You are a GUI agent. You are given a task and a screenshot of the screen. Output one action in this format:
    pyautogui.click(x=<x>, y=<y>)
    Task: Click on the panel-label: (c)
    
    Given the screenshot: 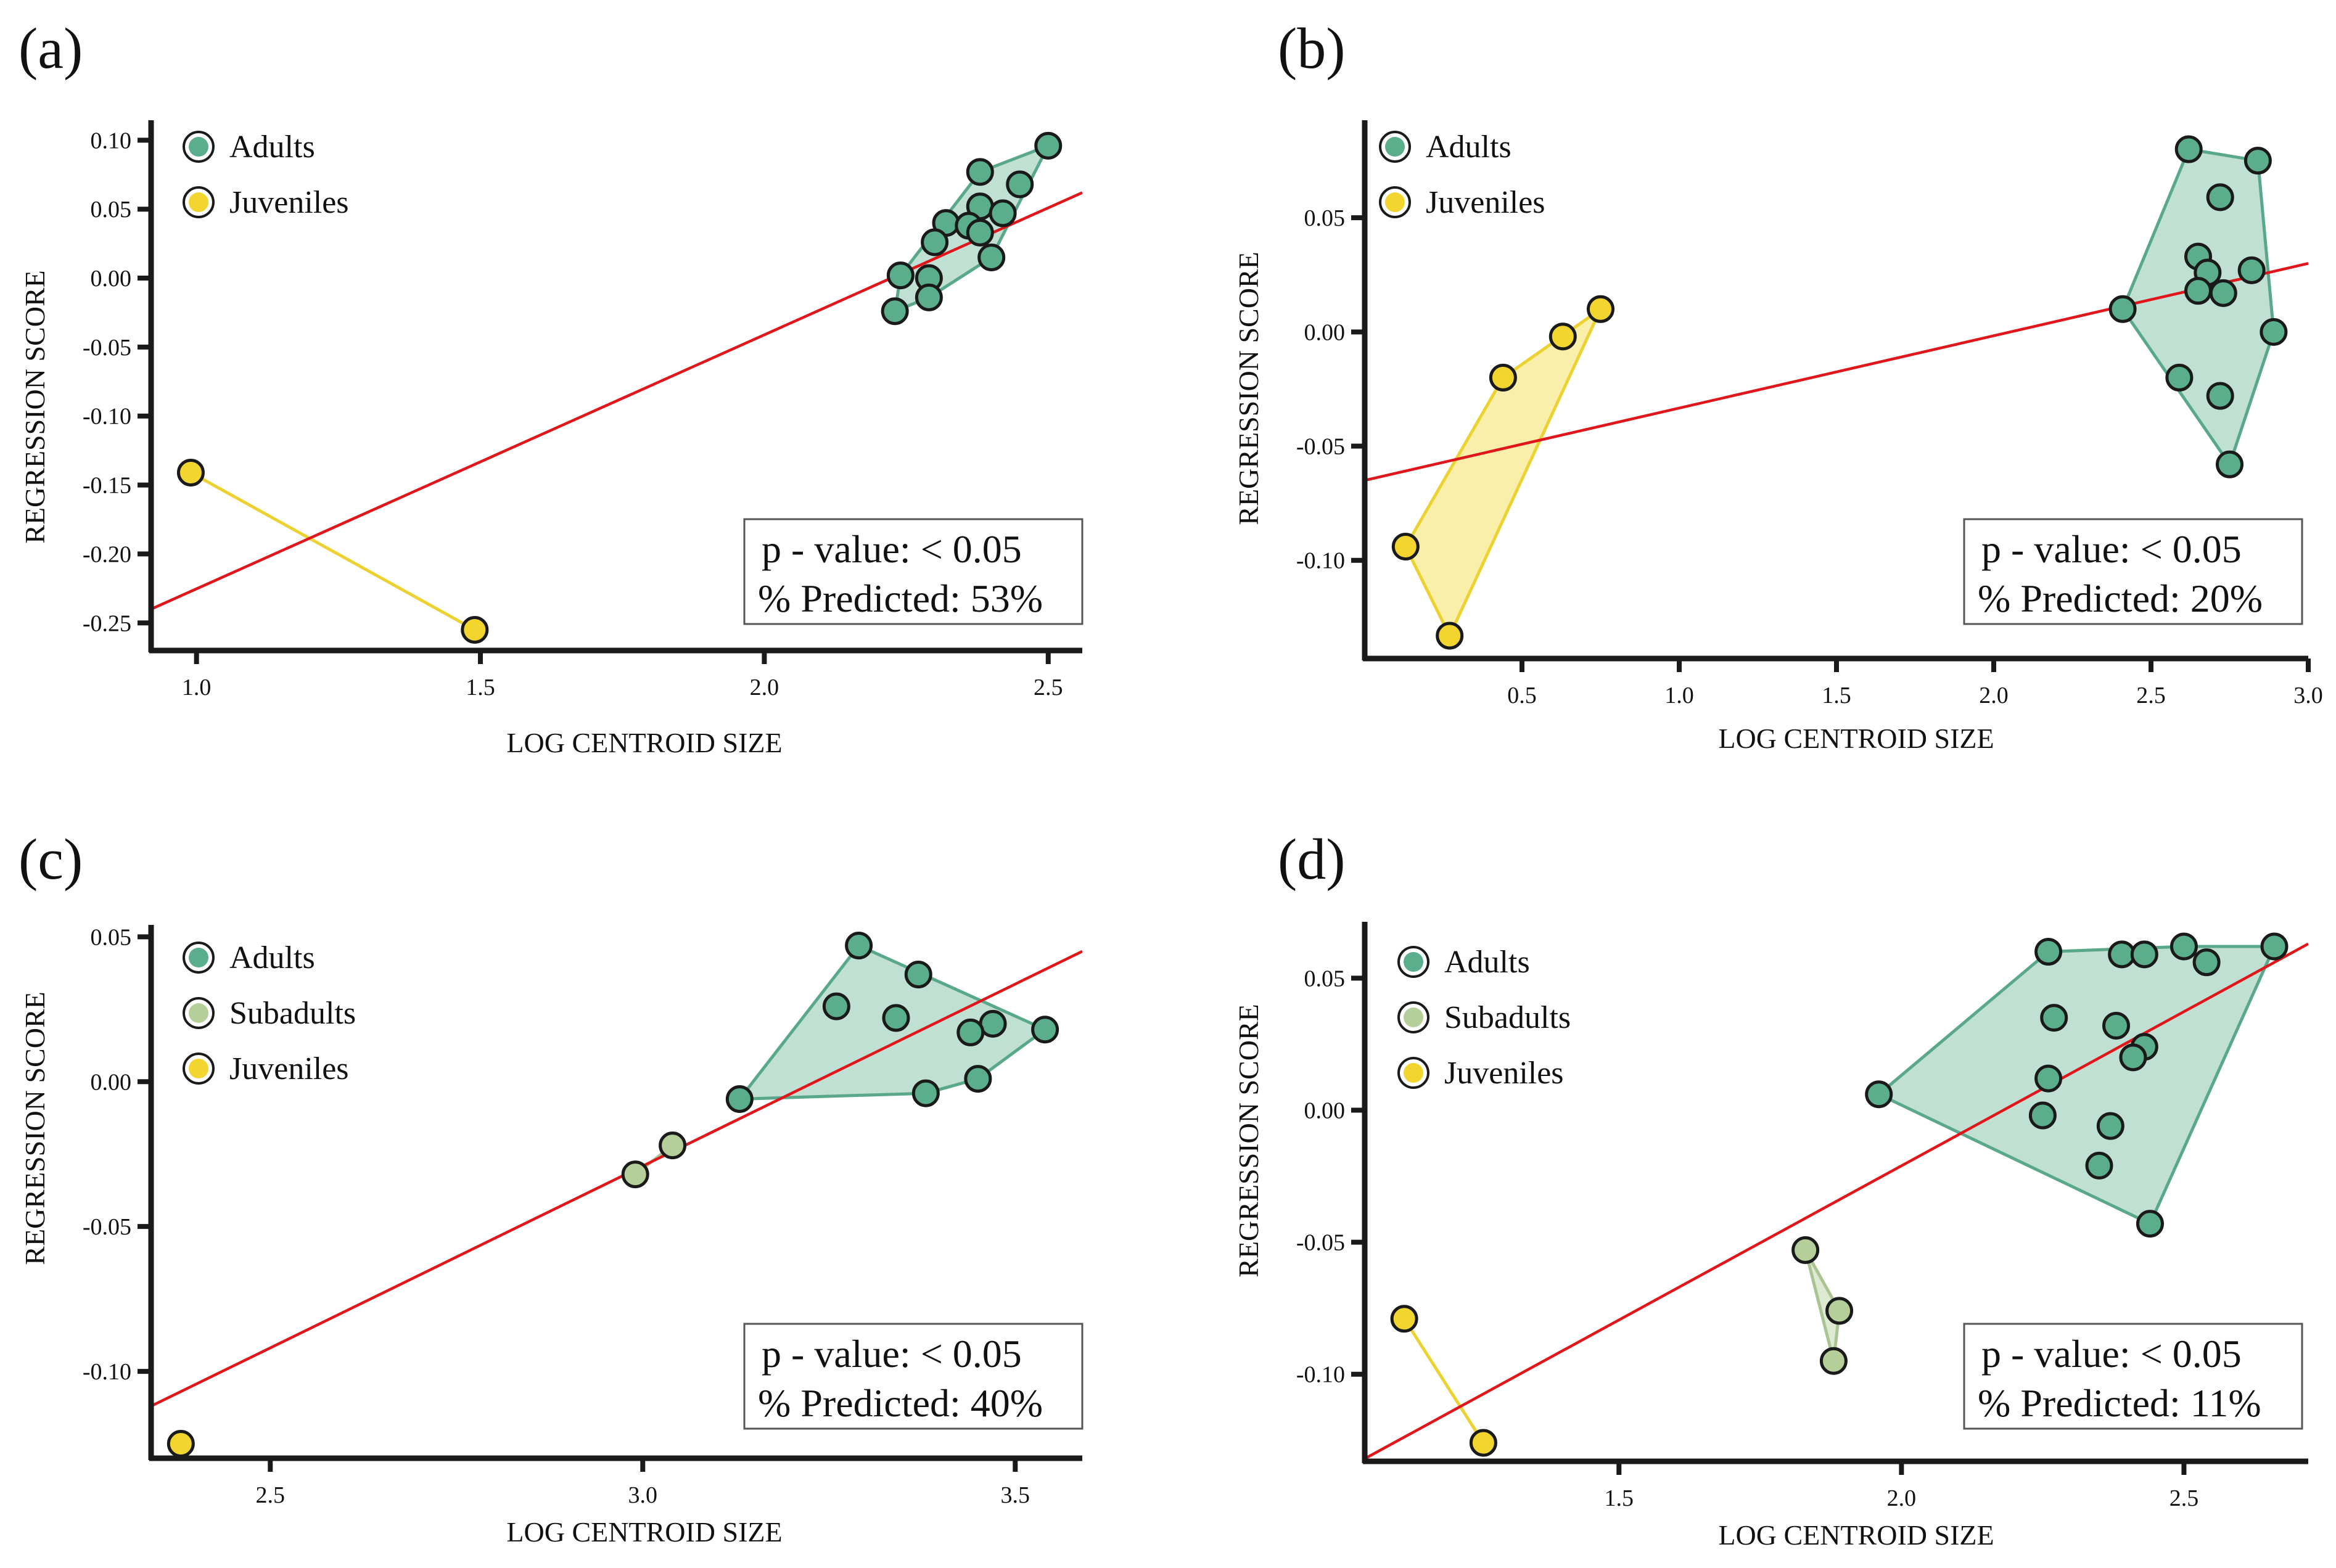 What is the action you would take?
    pyautogui.click(x=51, y=860)
    